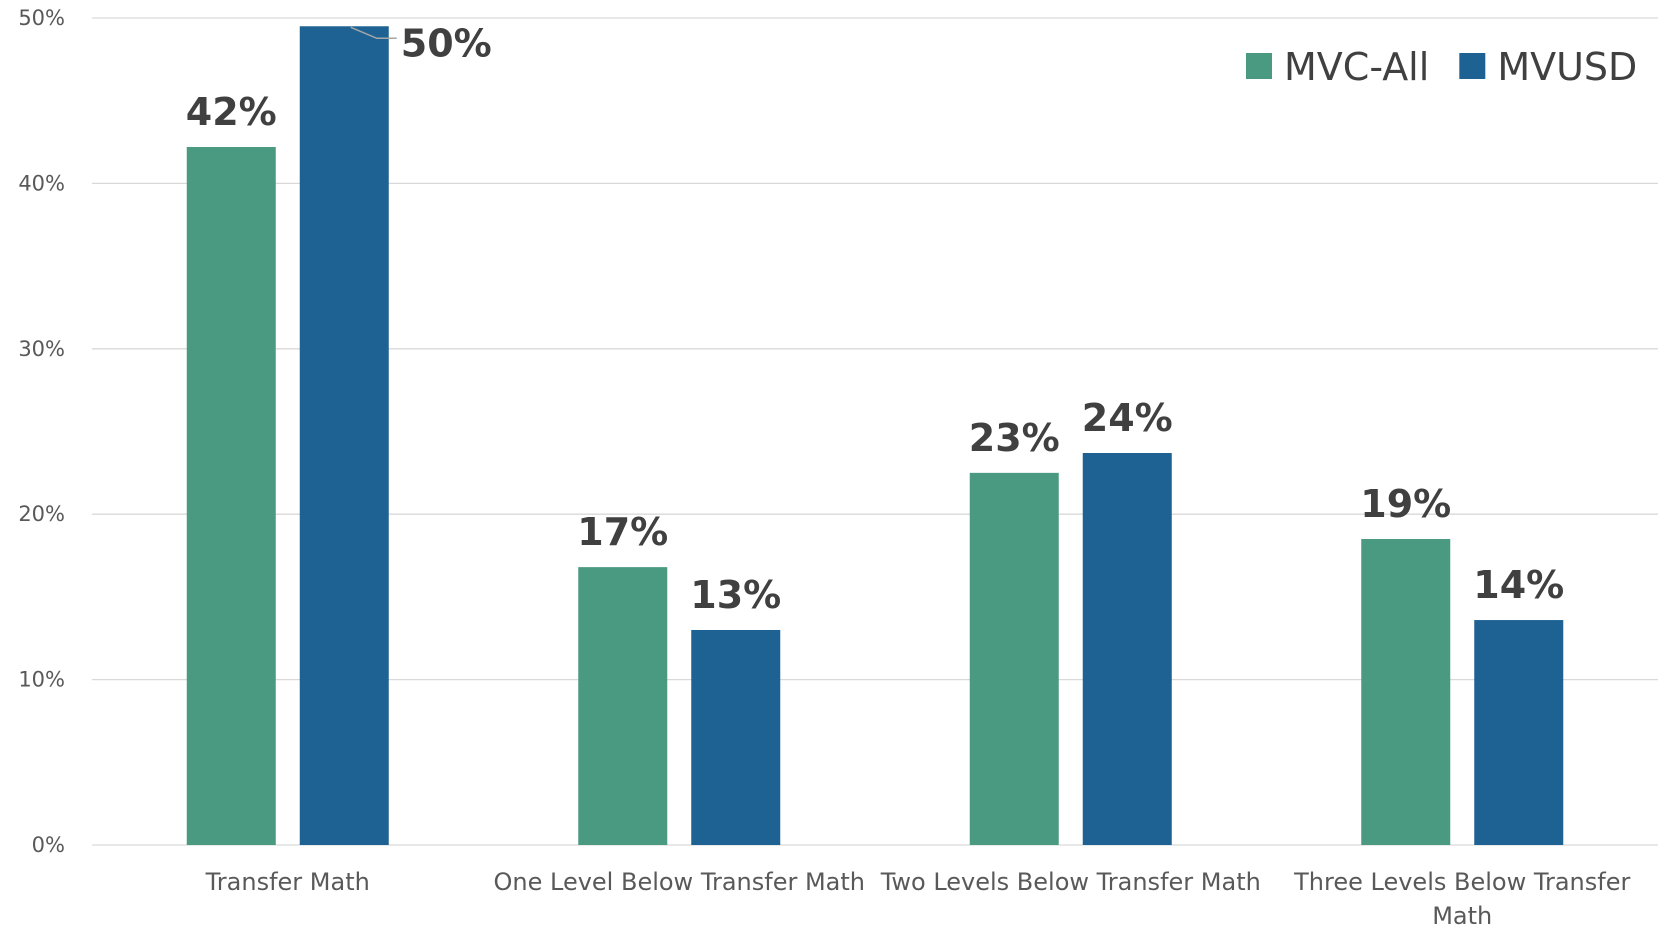 The height and width of the screenshot is (929, 1658). I want to click on data-label: 50%, so click(446, 43).